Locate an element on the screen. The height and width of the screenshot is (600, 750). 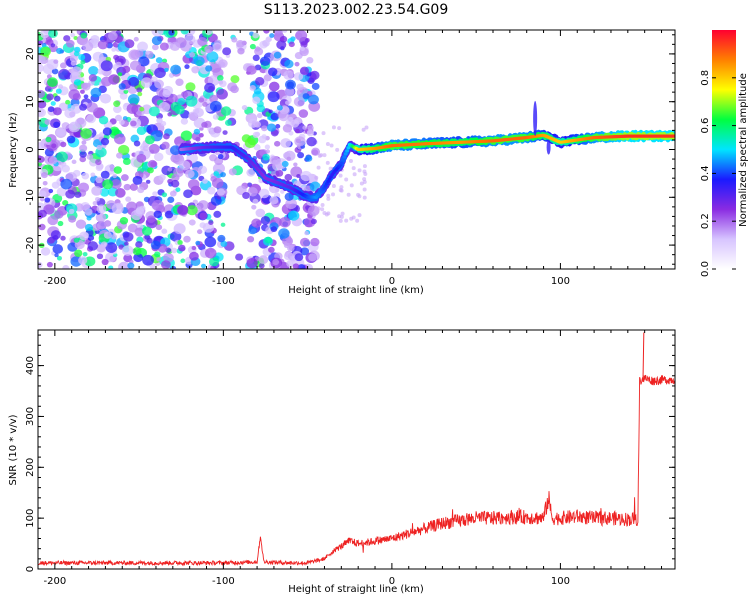
x-tick-label: -100 is located at coordinates (223, 581).